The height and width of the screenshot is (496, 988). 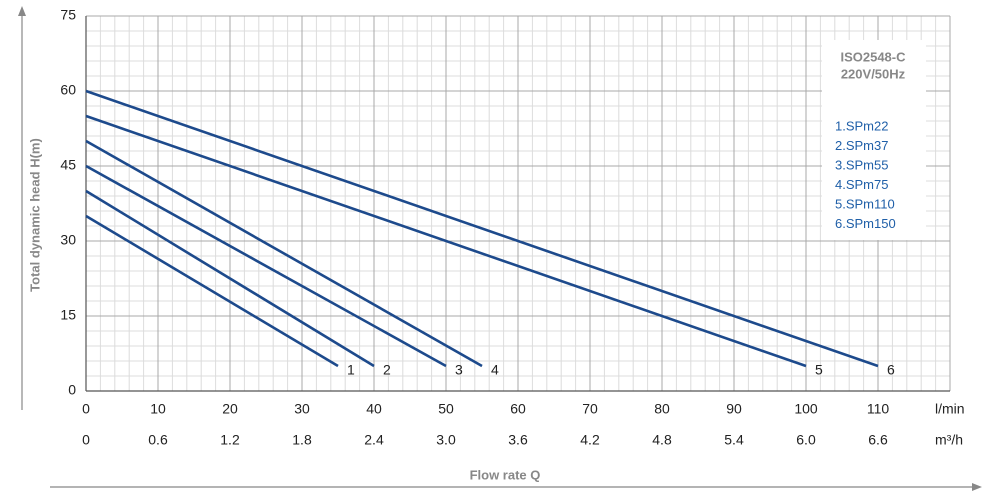 What do you see at coordinates (495, 370) in the screenshot?
I see `end-label: 4` at bounding box center [495, 370].